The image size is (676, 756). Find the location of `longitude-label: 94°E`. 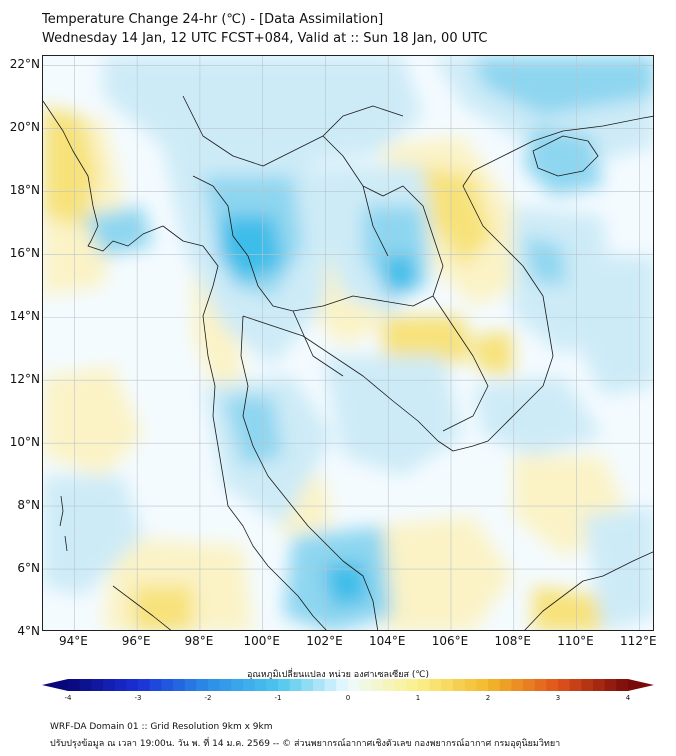

longitude-label: 94°E is located at coordinates (73, 641).